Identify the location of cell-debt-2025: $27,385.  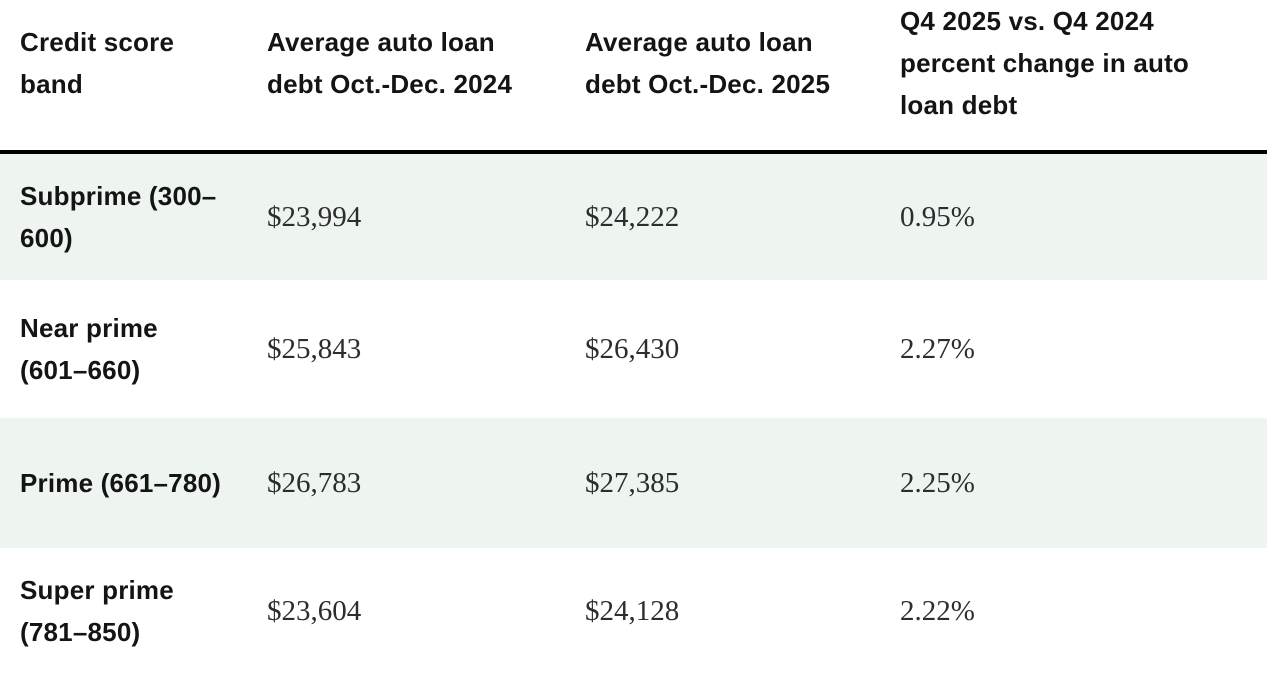
(632, 482).